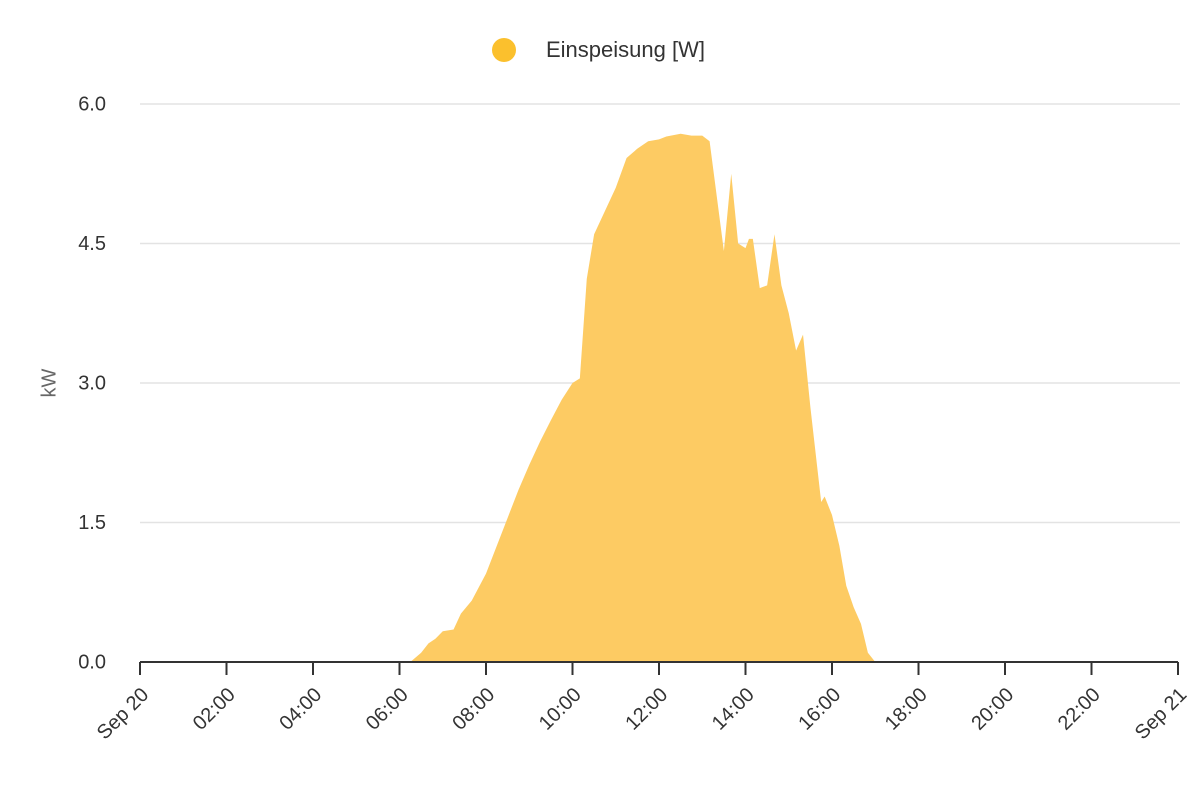 The image size is (1200, 805). What do you see at coordinates (387, 709) in the screenshot?
I see `x-tick-label: 06:00` at bounding box center [387, 709].